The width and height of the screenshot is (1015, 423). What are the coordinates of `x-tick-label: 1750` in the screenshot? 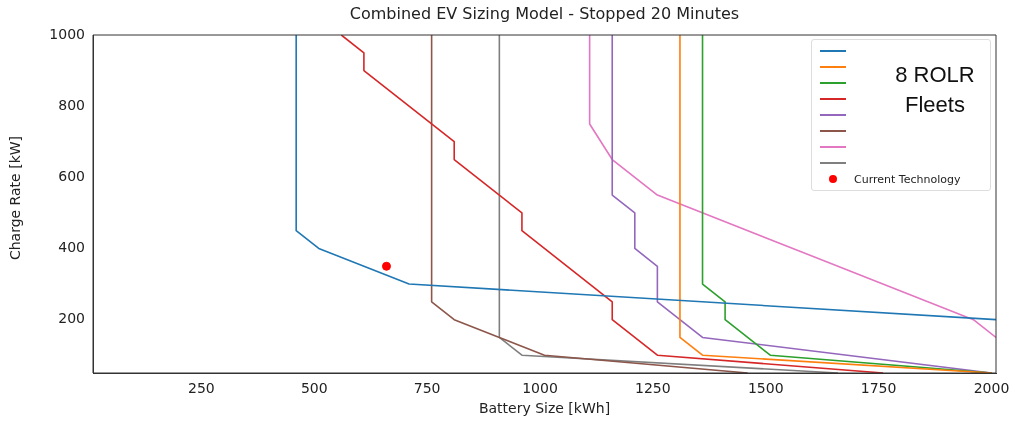 It's located at (878, 388).